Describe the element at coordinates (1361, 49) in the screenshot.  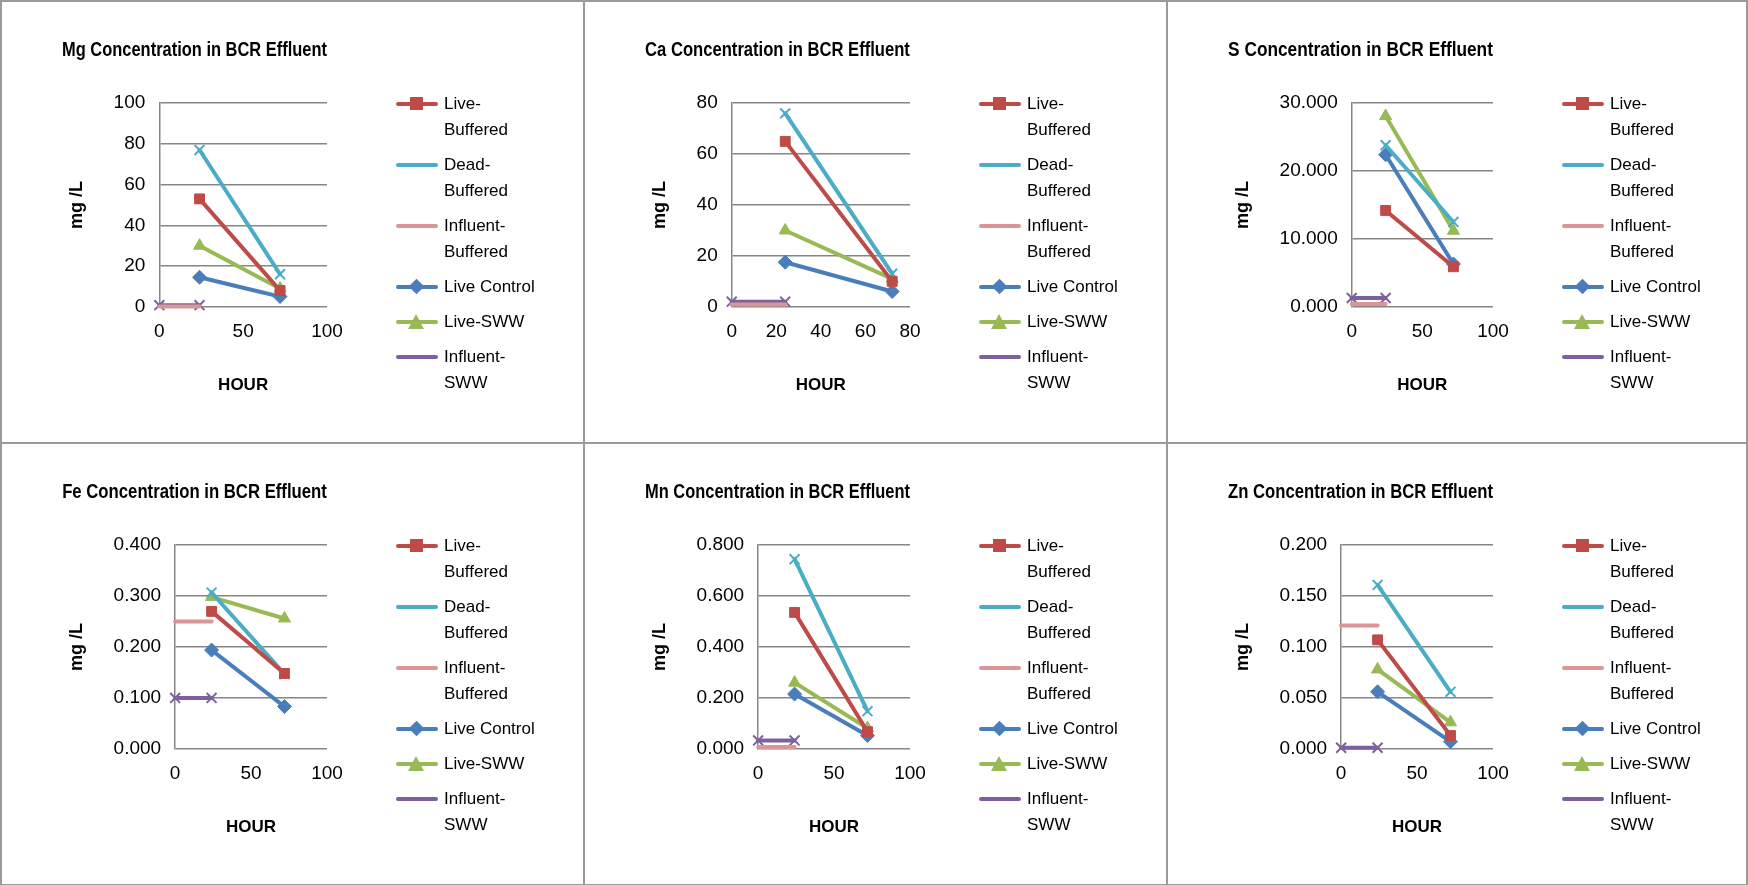
I see `chart-title: S Concentration in BCR Effluent` at that location.